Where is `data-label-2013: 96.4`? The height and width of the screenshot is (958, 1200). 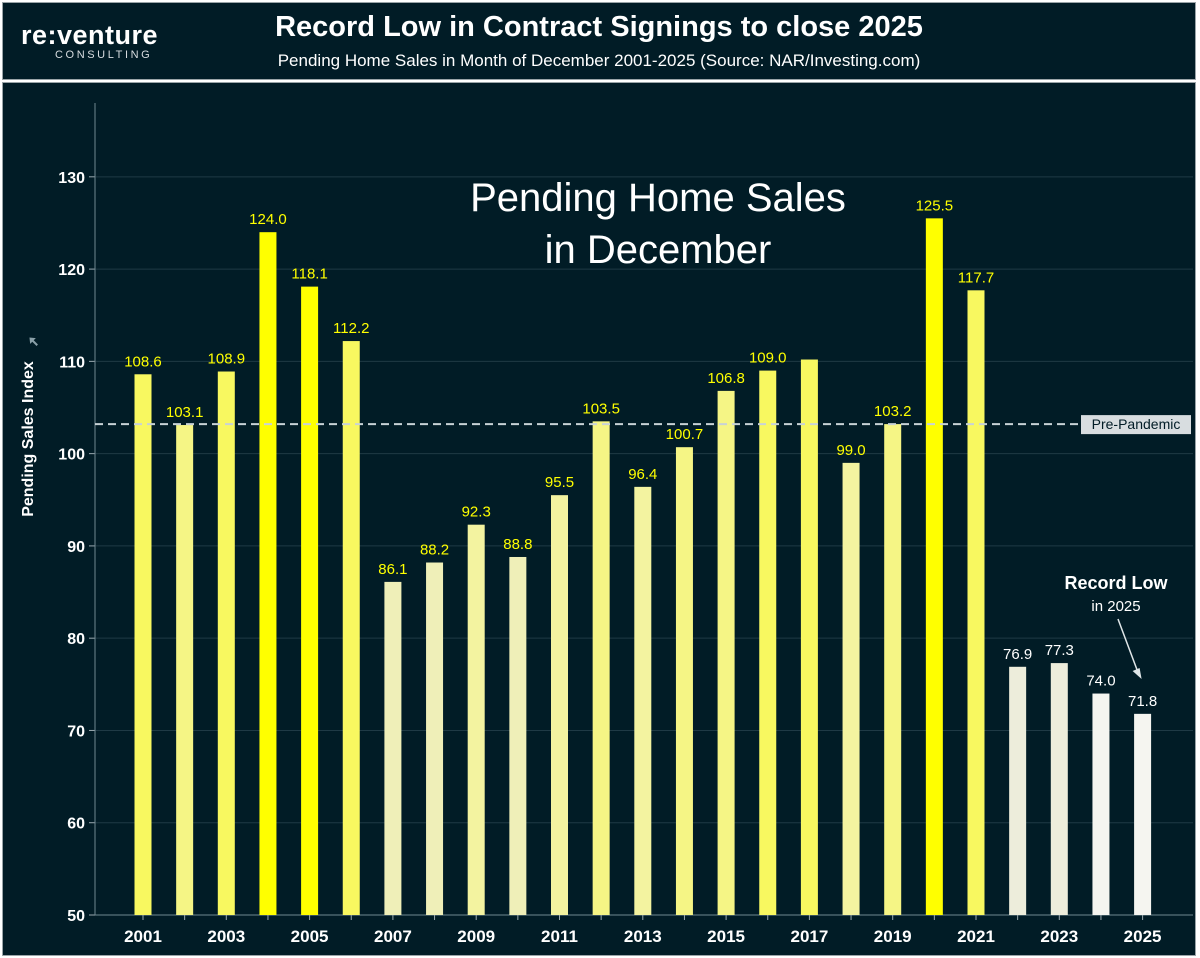
data-label-2013: 96.4 is located at coordinates (642, 474).